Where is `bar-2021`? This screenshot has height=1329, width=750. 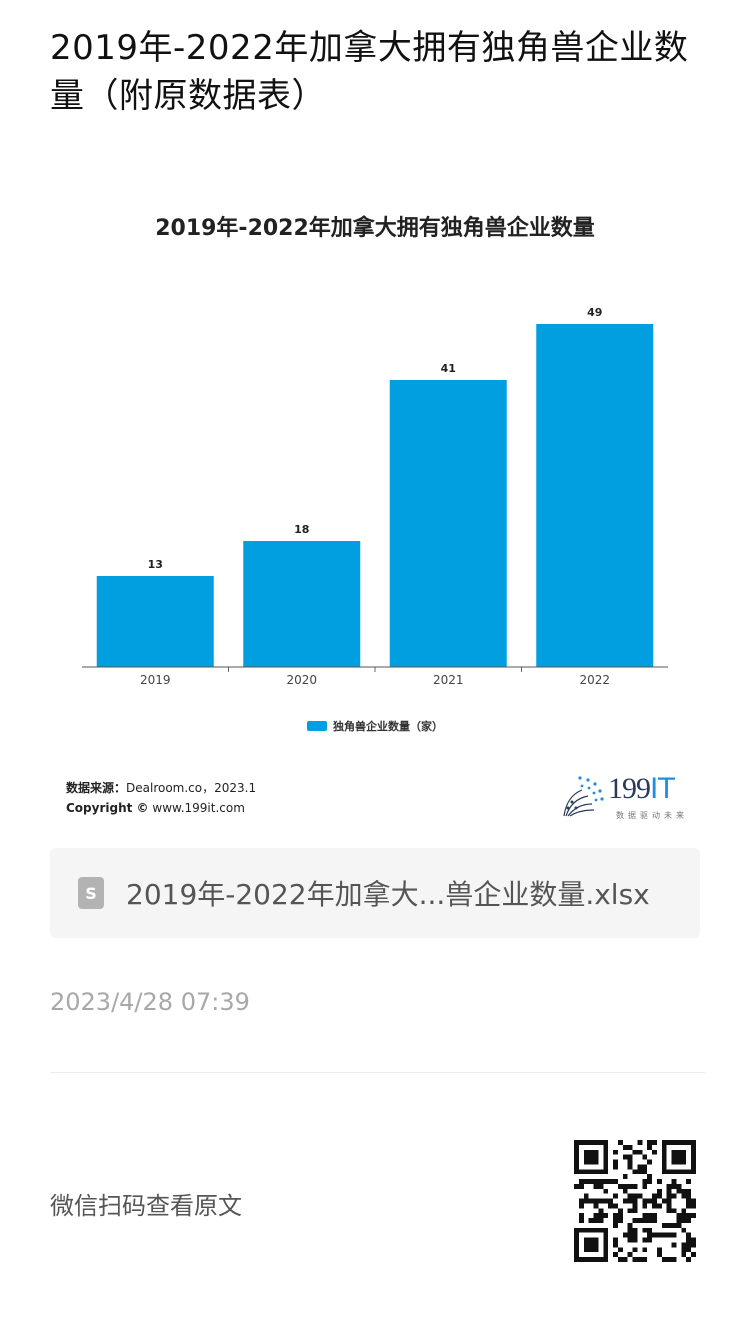 bar-2021 is located at coordinates (448, 523).